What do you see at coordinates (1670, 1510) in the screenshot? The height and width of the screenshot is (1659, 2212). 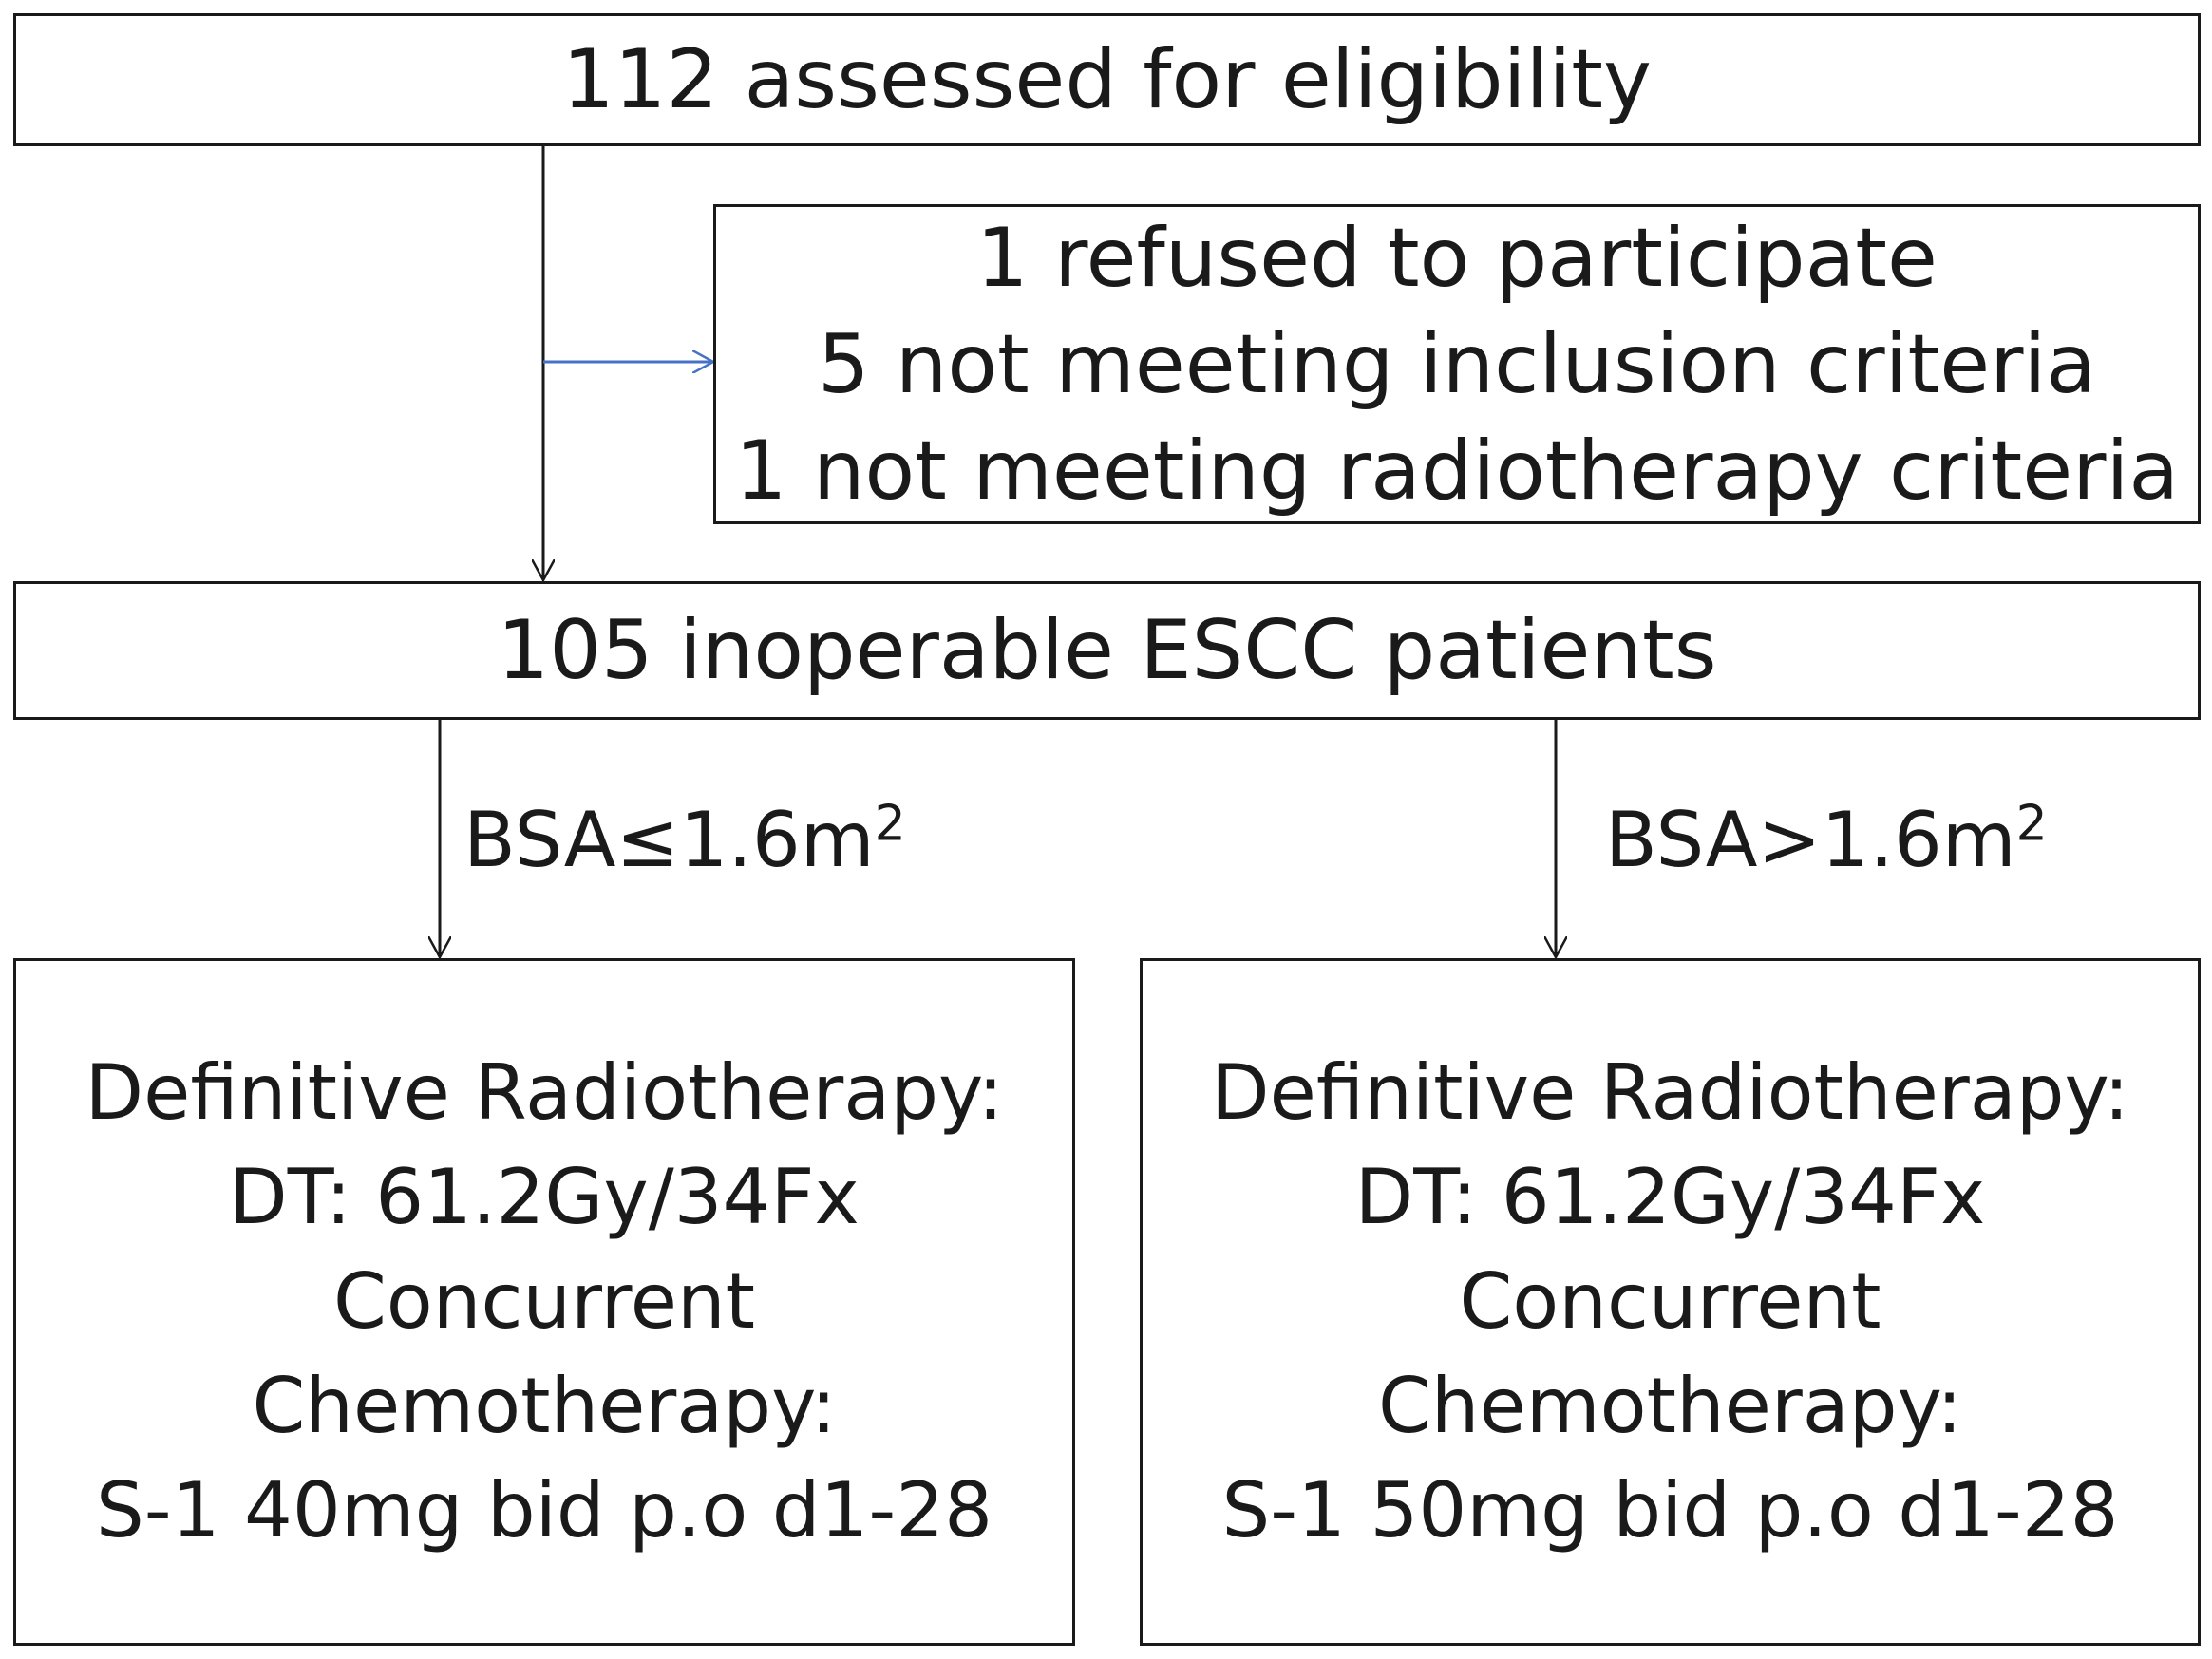 I see `right-line-regimen: S-1 50mg bid p.o d1-28` at bounding box center [1670, 1510].